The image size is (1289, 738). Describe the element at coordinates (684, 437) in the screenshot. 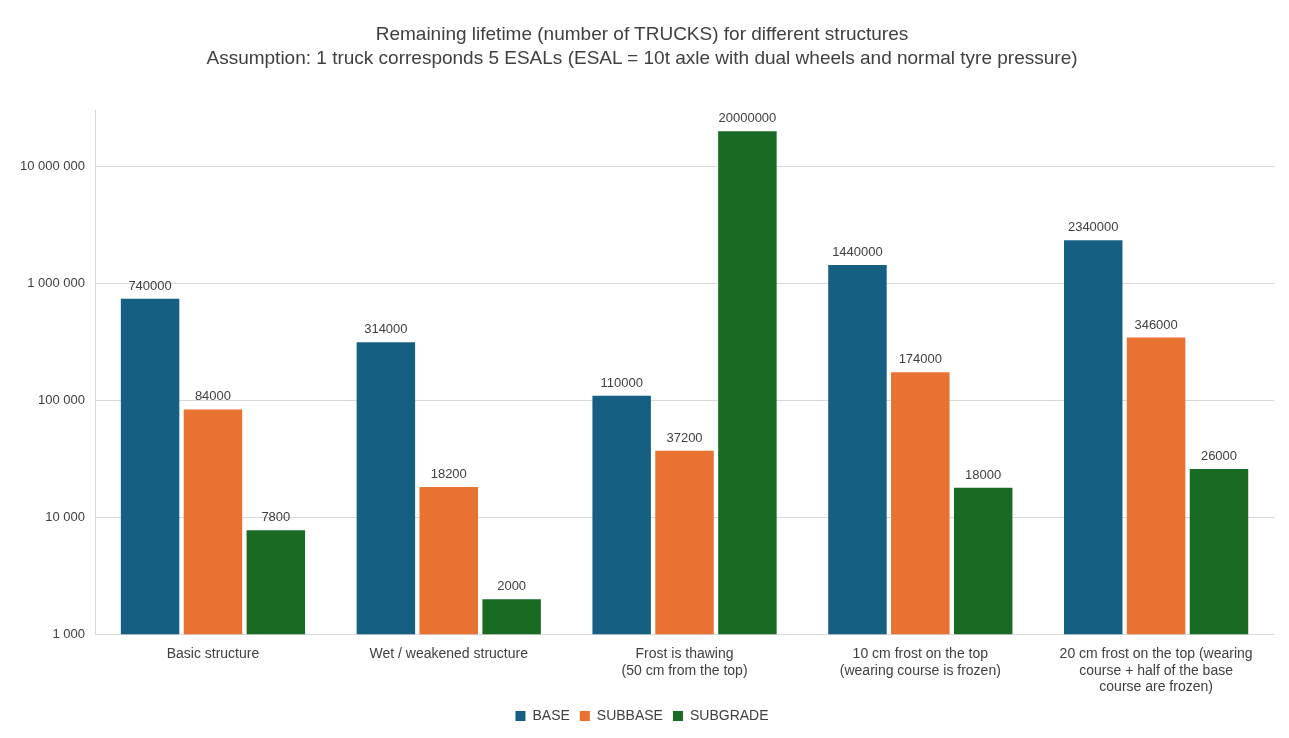

I see `data-label: 37200` at that location.